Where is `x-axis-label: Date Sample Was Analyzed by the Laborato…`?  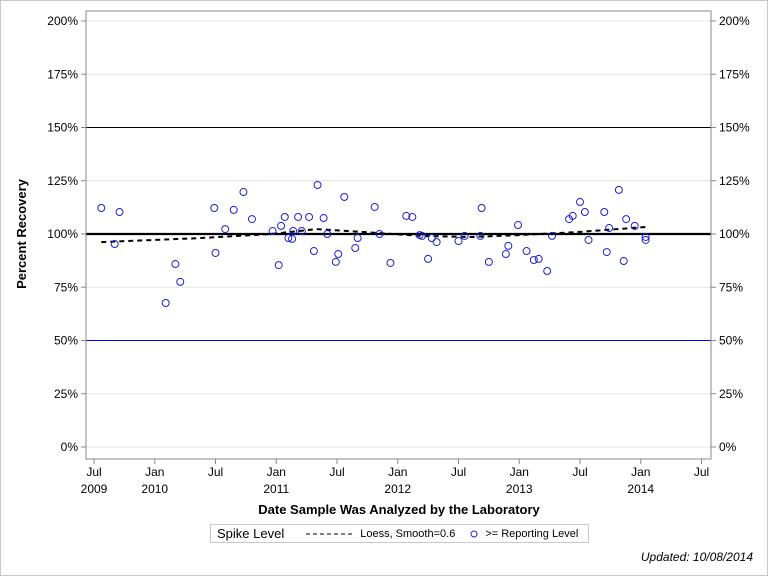
x-axis-label: Date Sample Was Analyzed by the Laborato… is located at coordinates (399, 509).